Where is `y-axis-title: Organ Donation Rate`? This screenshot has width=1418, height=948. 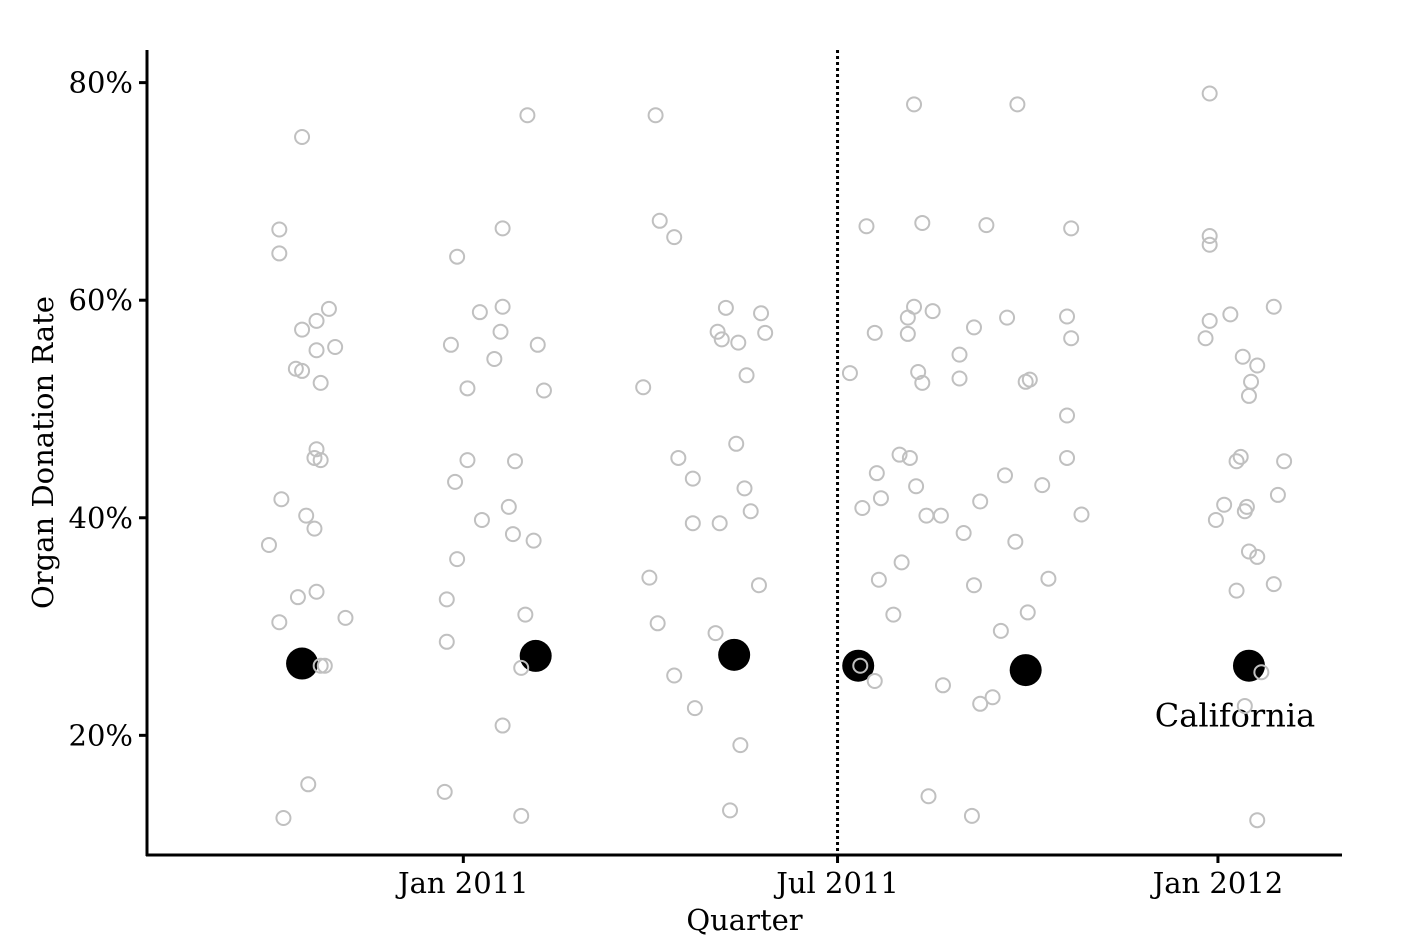
y-axis-title: Organ Donation Rate is located at coordinates (43, 452).